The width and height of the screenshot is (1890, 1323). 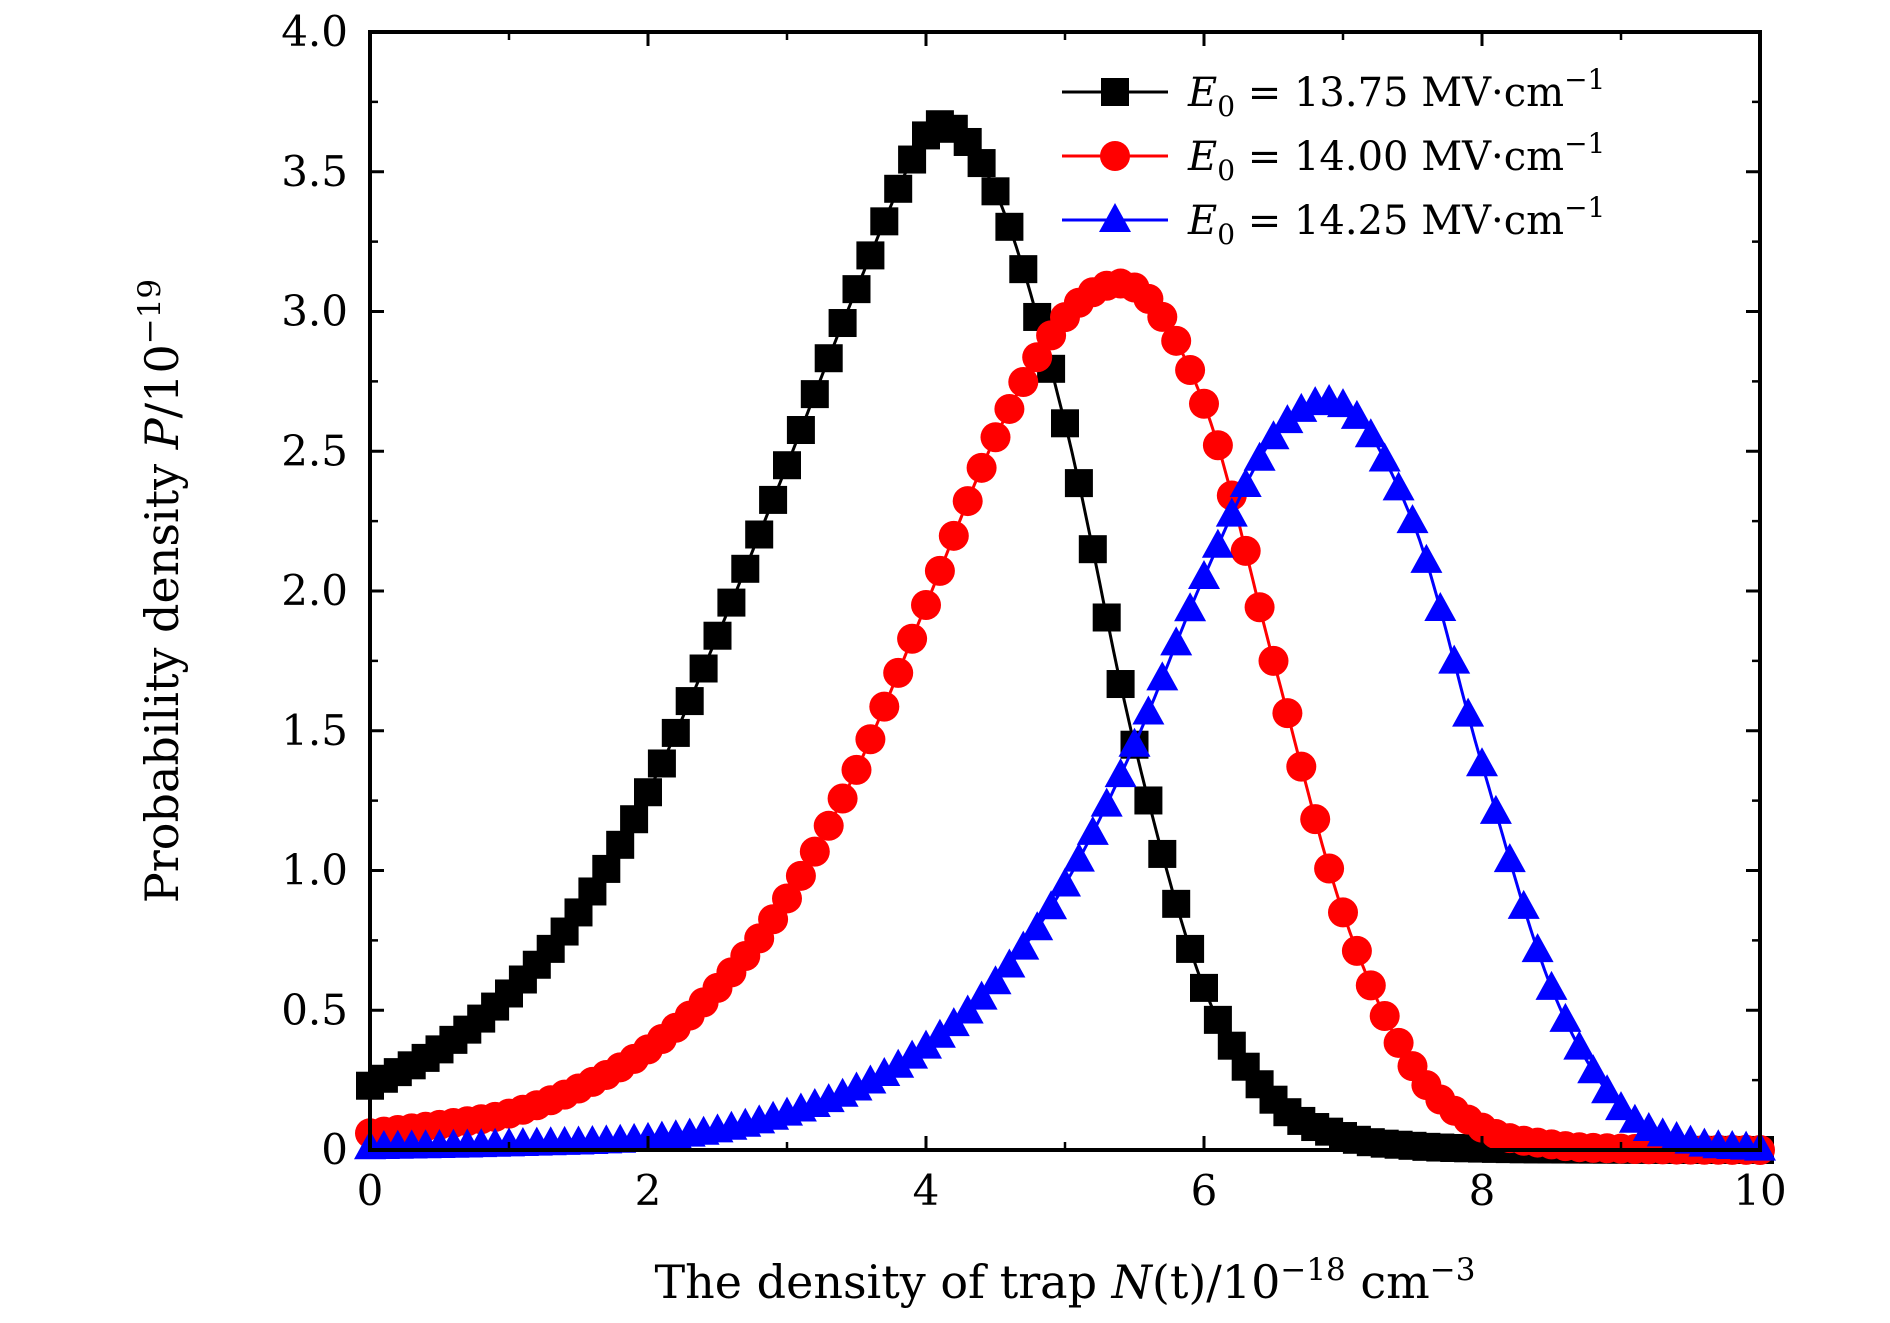 What do you see at coordinates (314, 311) in the screenshot?
I see `y-tick-label: 3.0` at bounding box center [314, 311].